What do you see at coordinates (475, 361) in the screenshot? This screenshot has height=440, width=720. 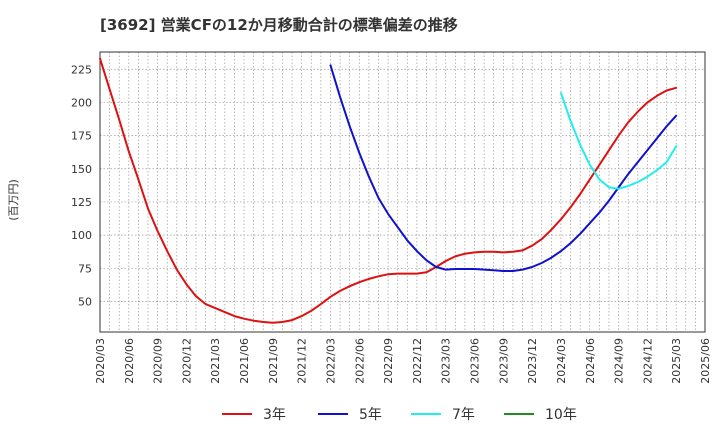 I see `x-tick-label: 2023/06` at bounding box center [475, 361].